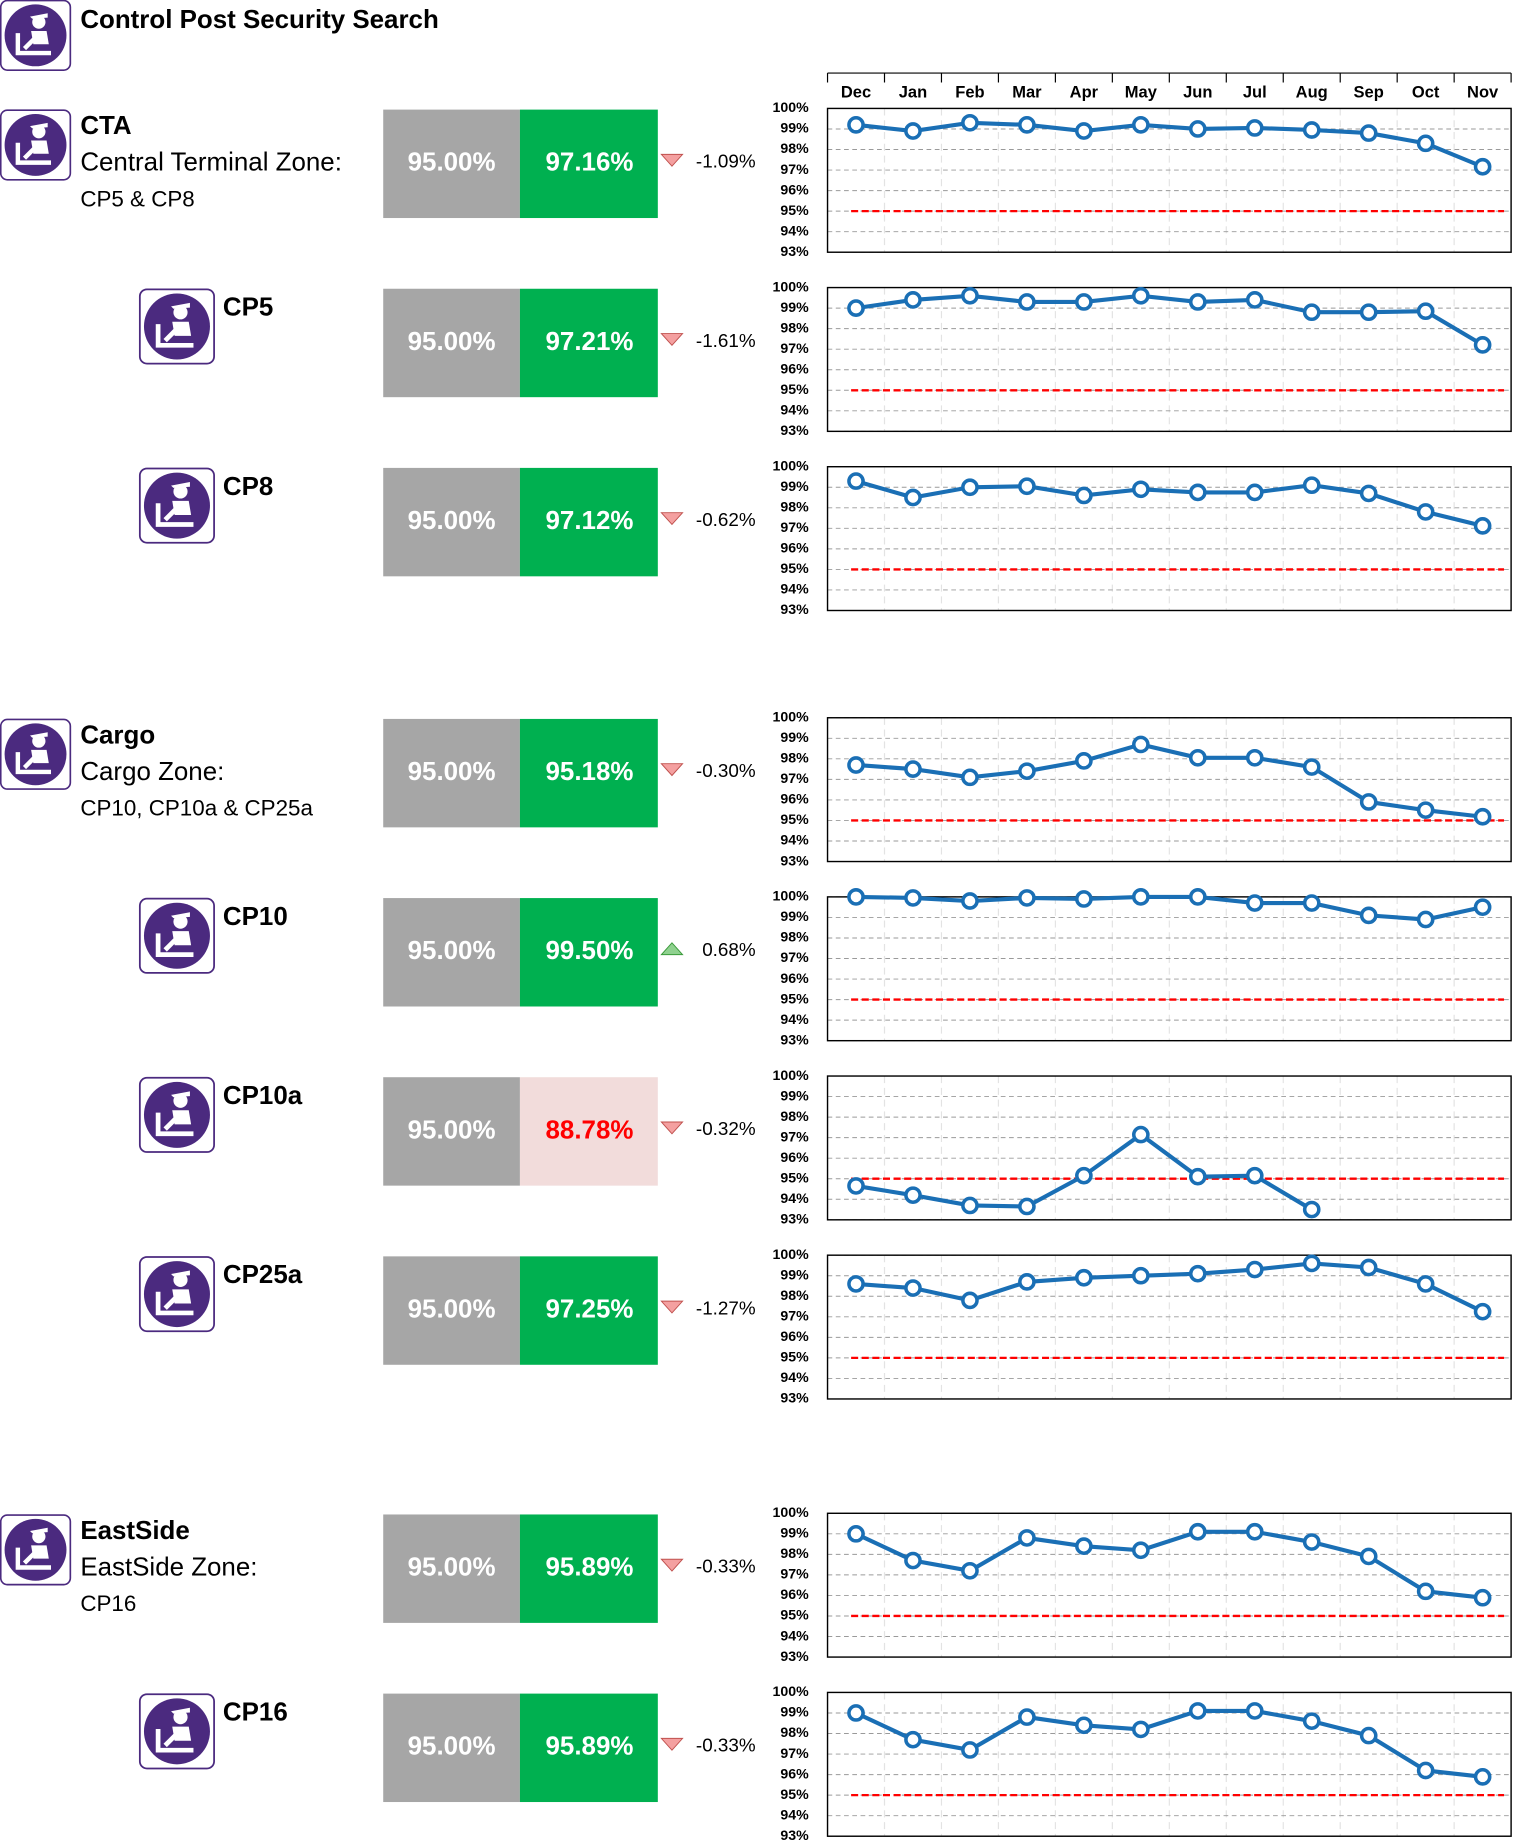  I want to click on month-label: Jun, so click(1197, 92).